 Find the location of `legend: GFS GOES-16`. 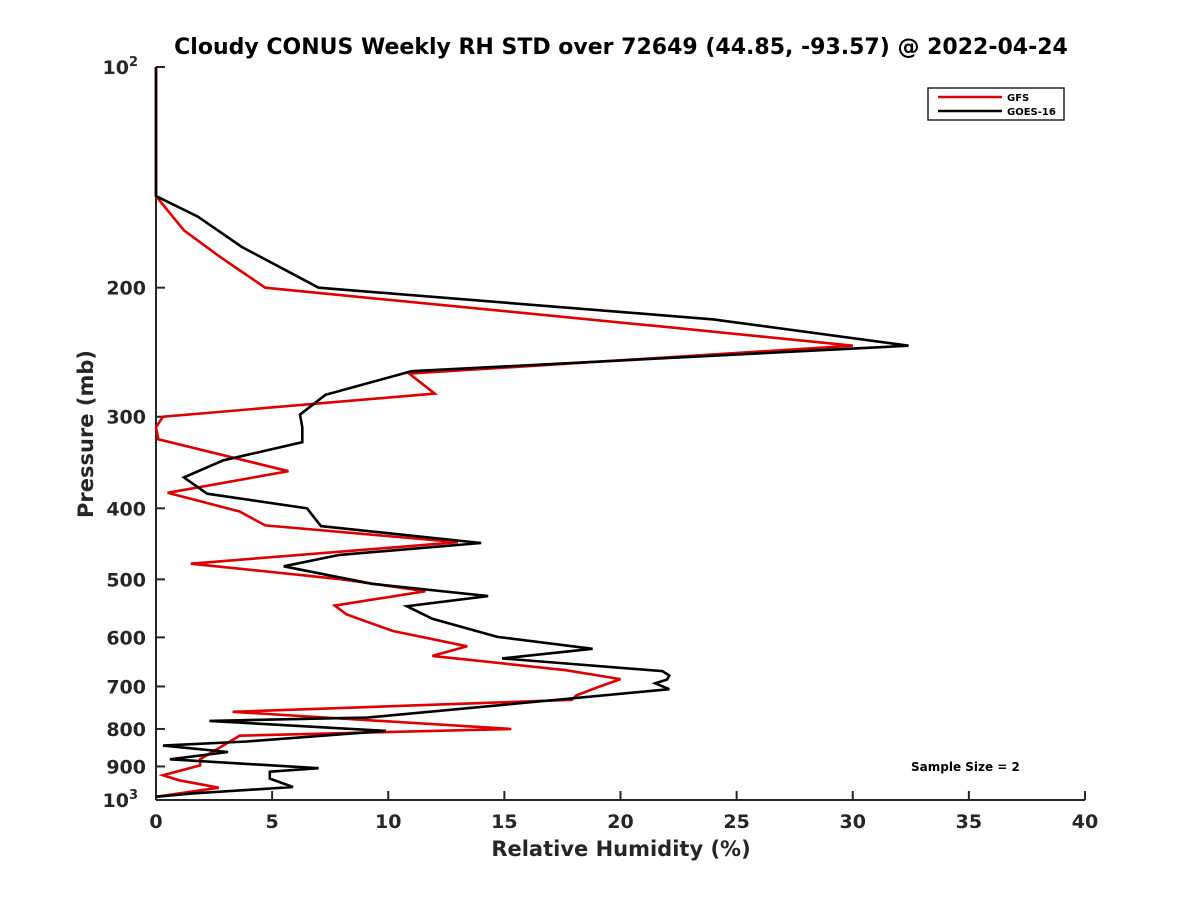

legend: GFS GOES-16 is located at coordinates (996, 104).